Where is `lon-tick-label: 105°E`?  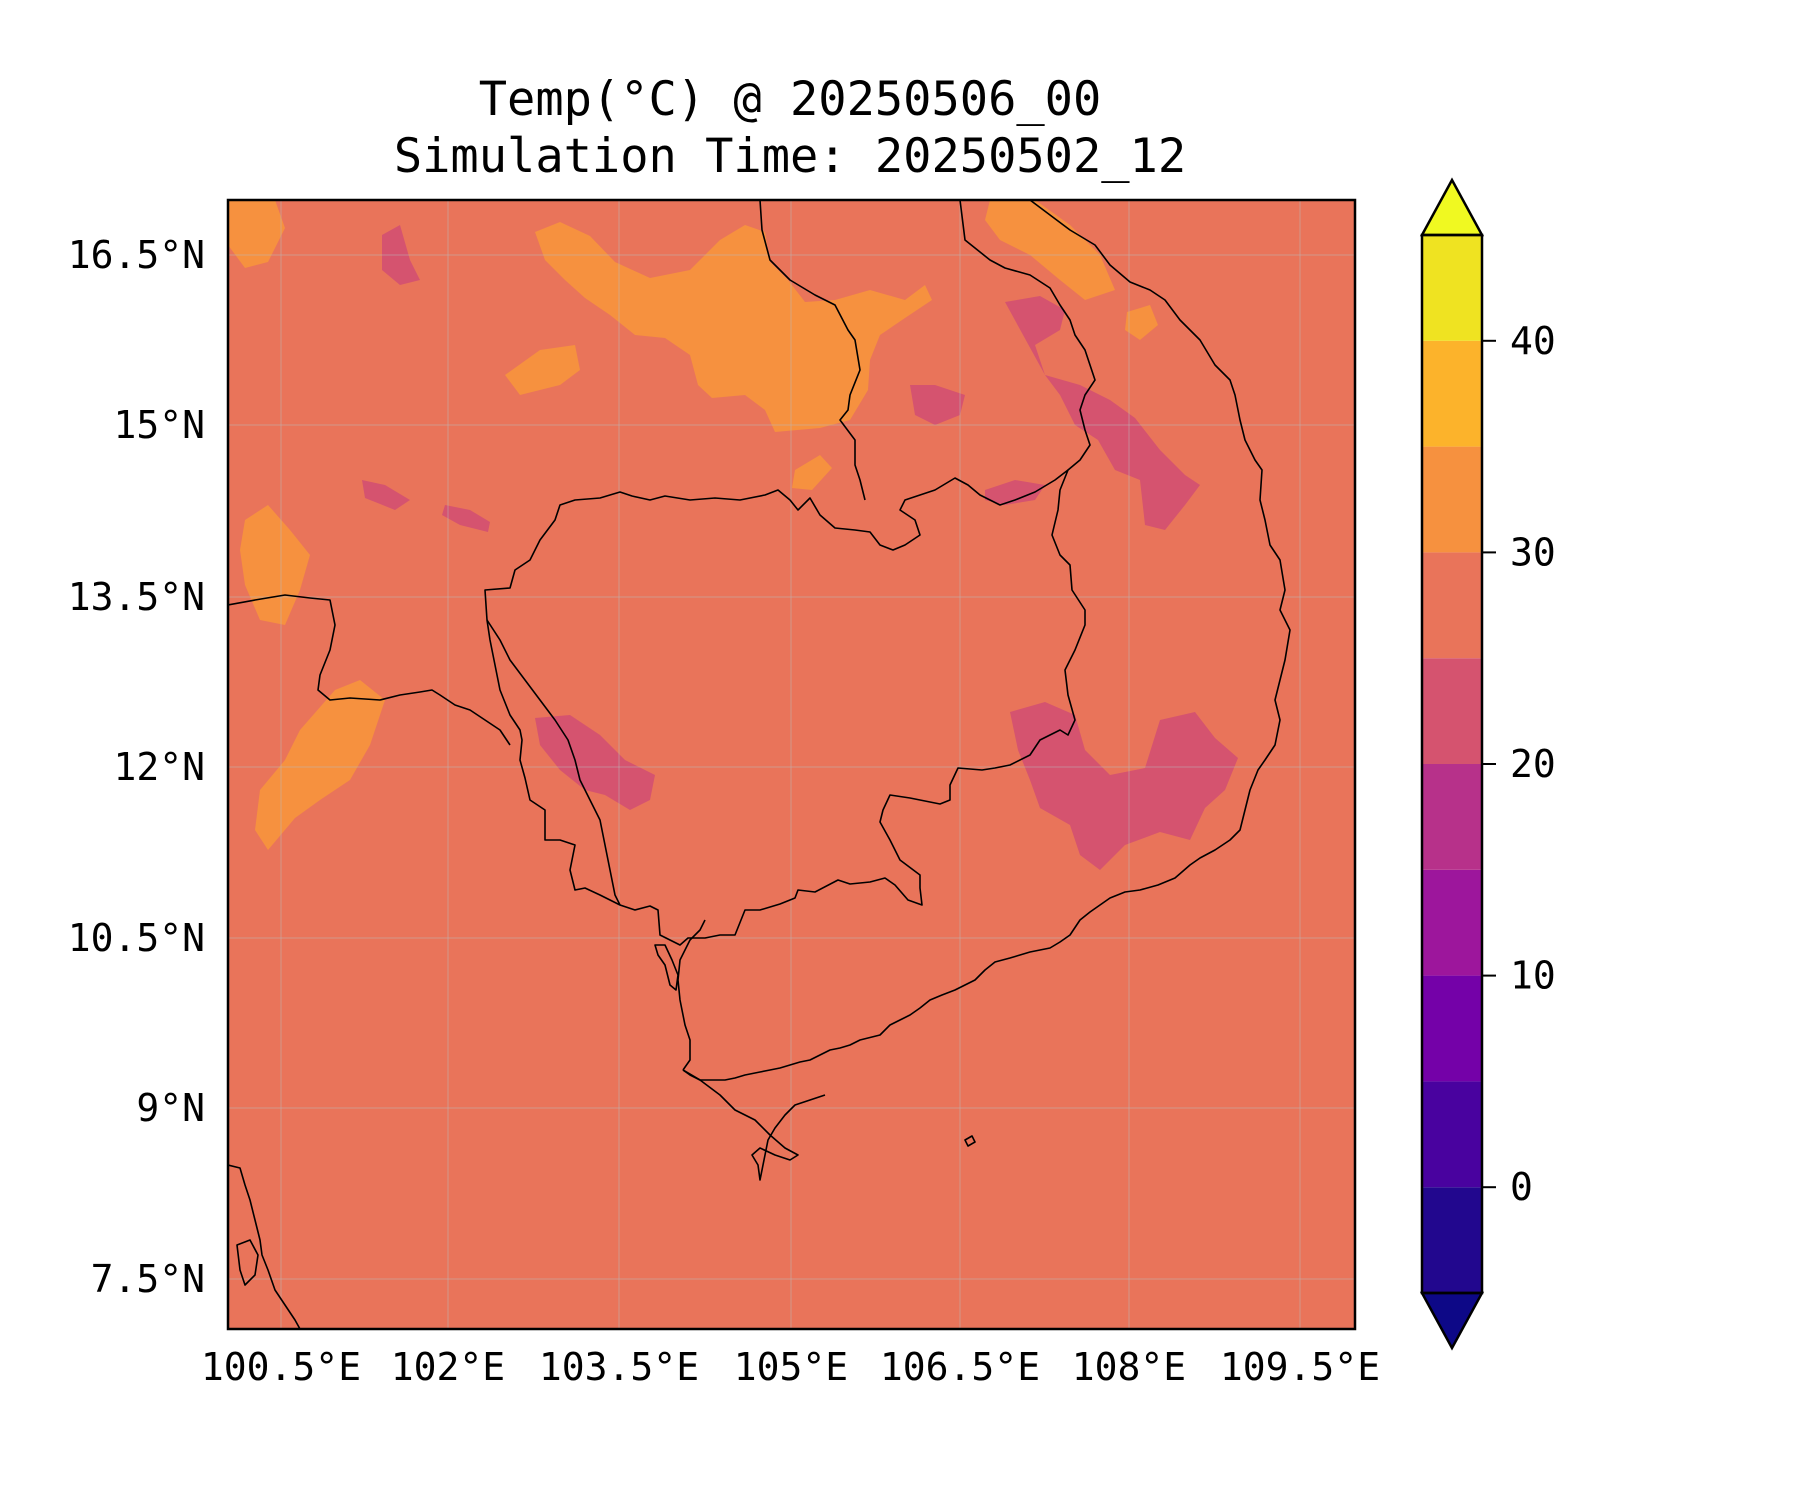 lon-tick-label: 105°E is located at coordinates (791, 1367).